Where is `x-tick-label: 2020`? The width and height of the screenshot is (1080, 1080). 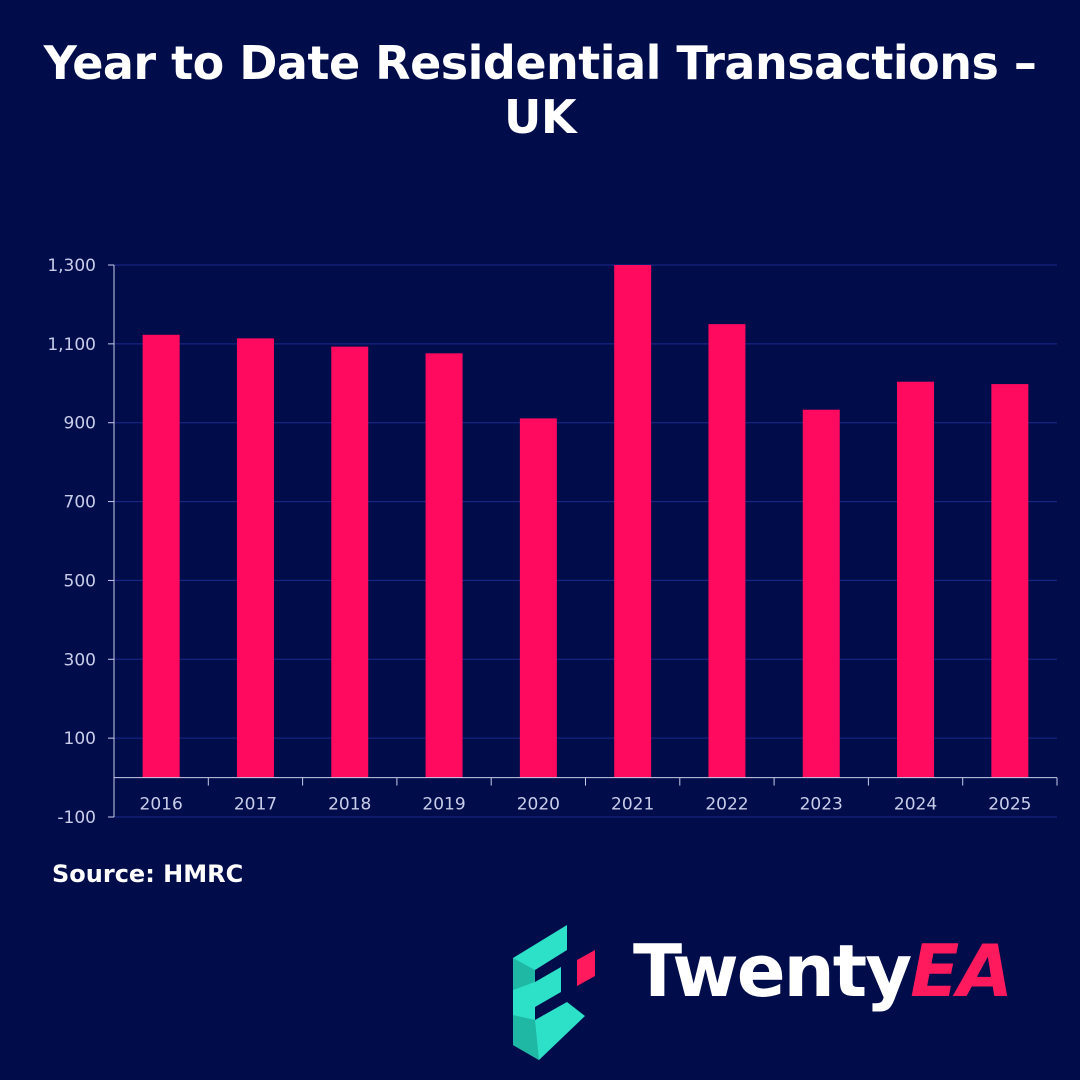 x-tick-label: 2020 is located at coordinates (538, 805).